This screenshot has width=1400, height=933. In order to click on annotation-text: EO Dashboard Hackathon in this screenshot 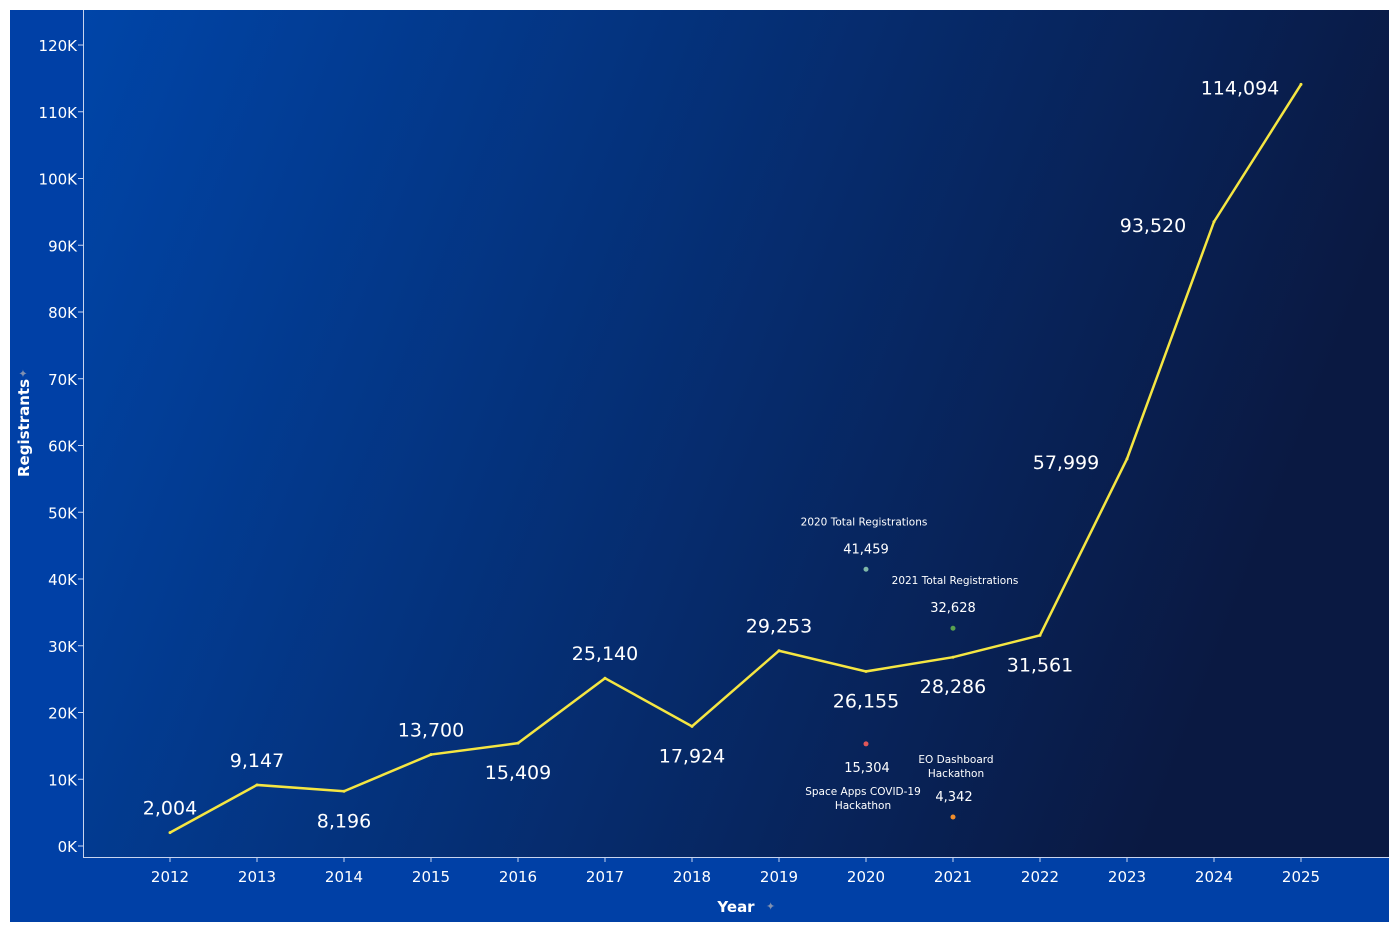, I will do `click(955, 767)`.